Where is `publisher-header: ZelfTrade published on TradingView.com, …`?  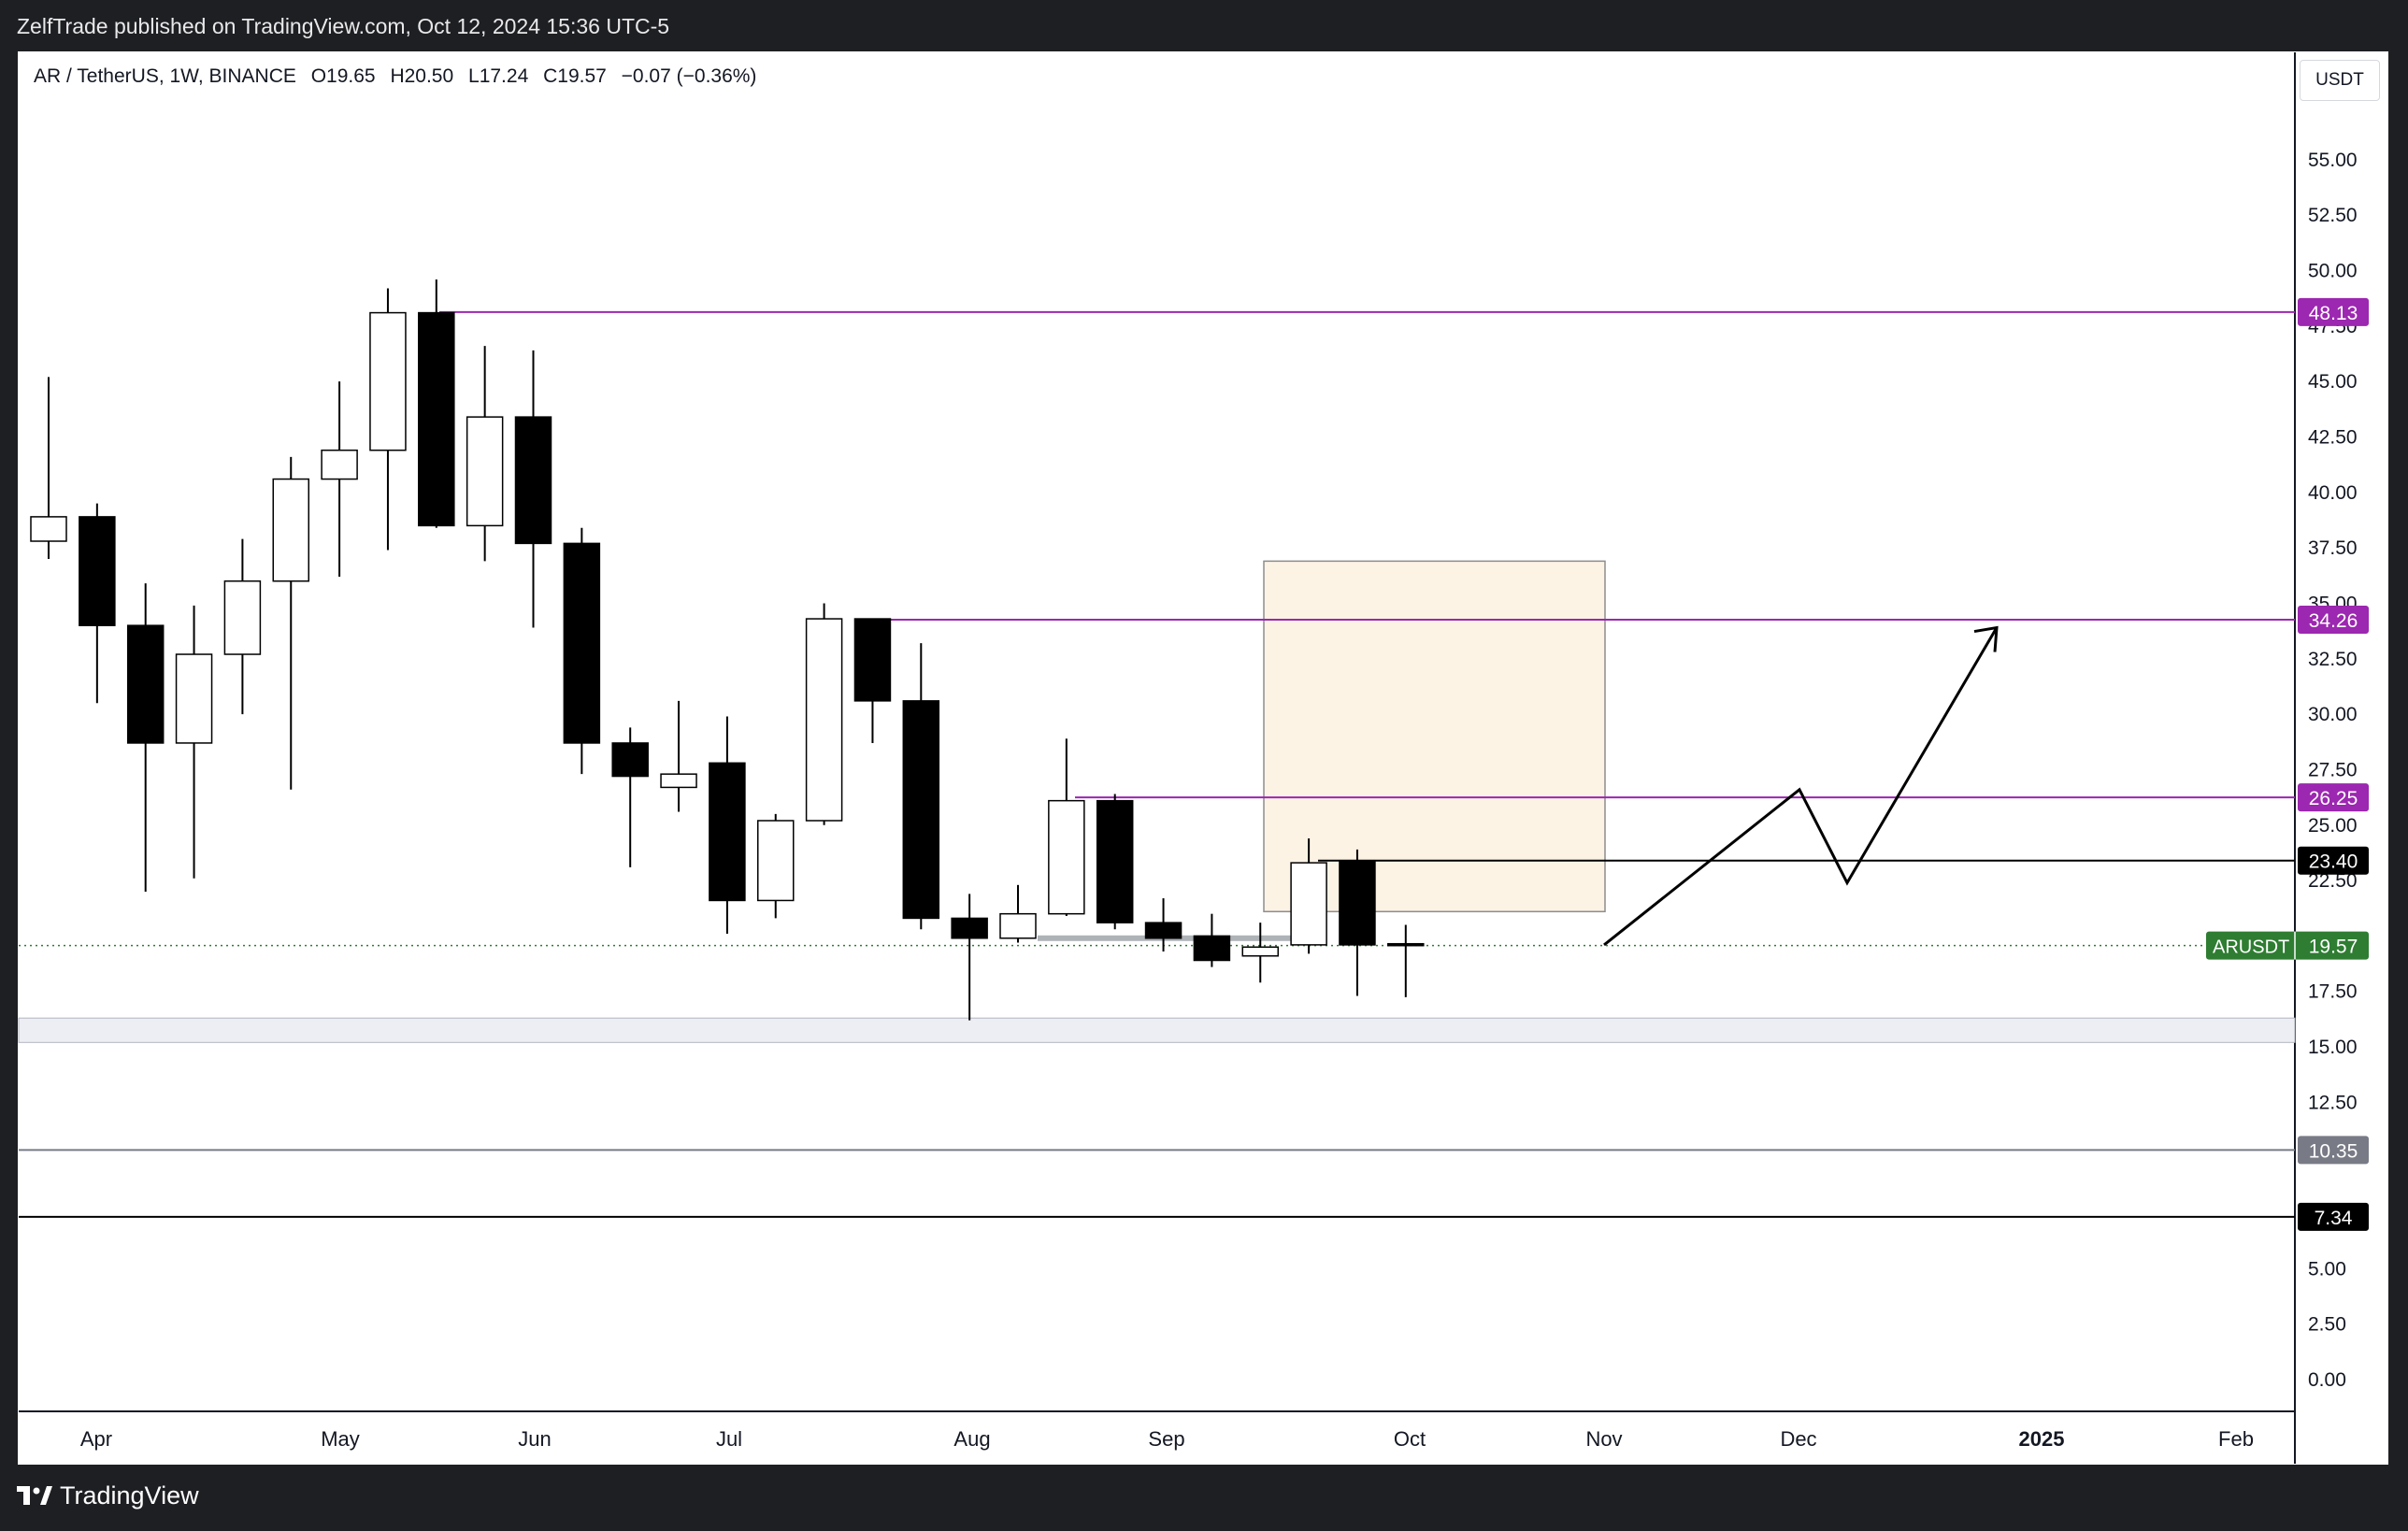 publisher-header: ZelfTrade published on TradingView.com, … is located at coordinates (1204, 26).